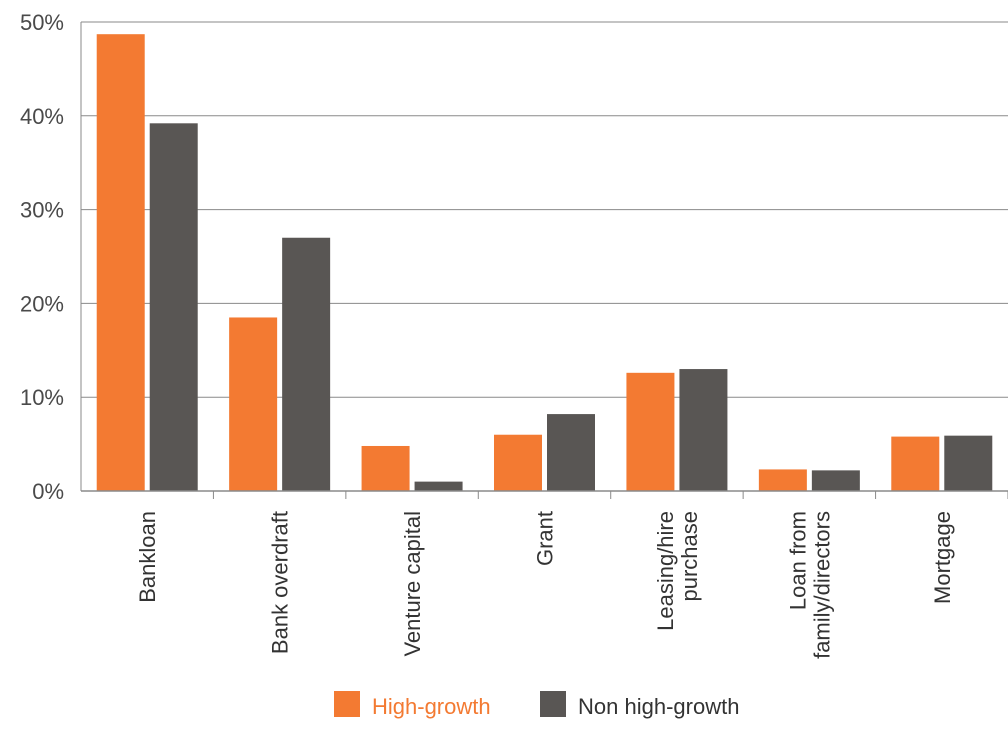 The image size is (1008, 729). What do you see at coordinates (797, 560) in the screenshot?
I see `x-category-label-line: Loan from` at bounding box center [797, 560].